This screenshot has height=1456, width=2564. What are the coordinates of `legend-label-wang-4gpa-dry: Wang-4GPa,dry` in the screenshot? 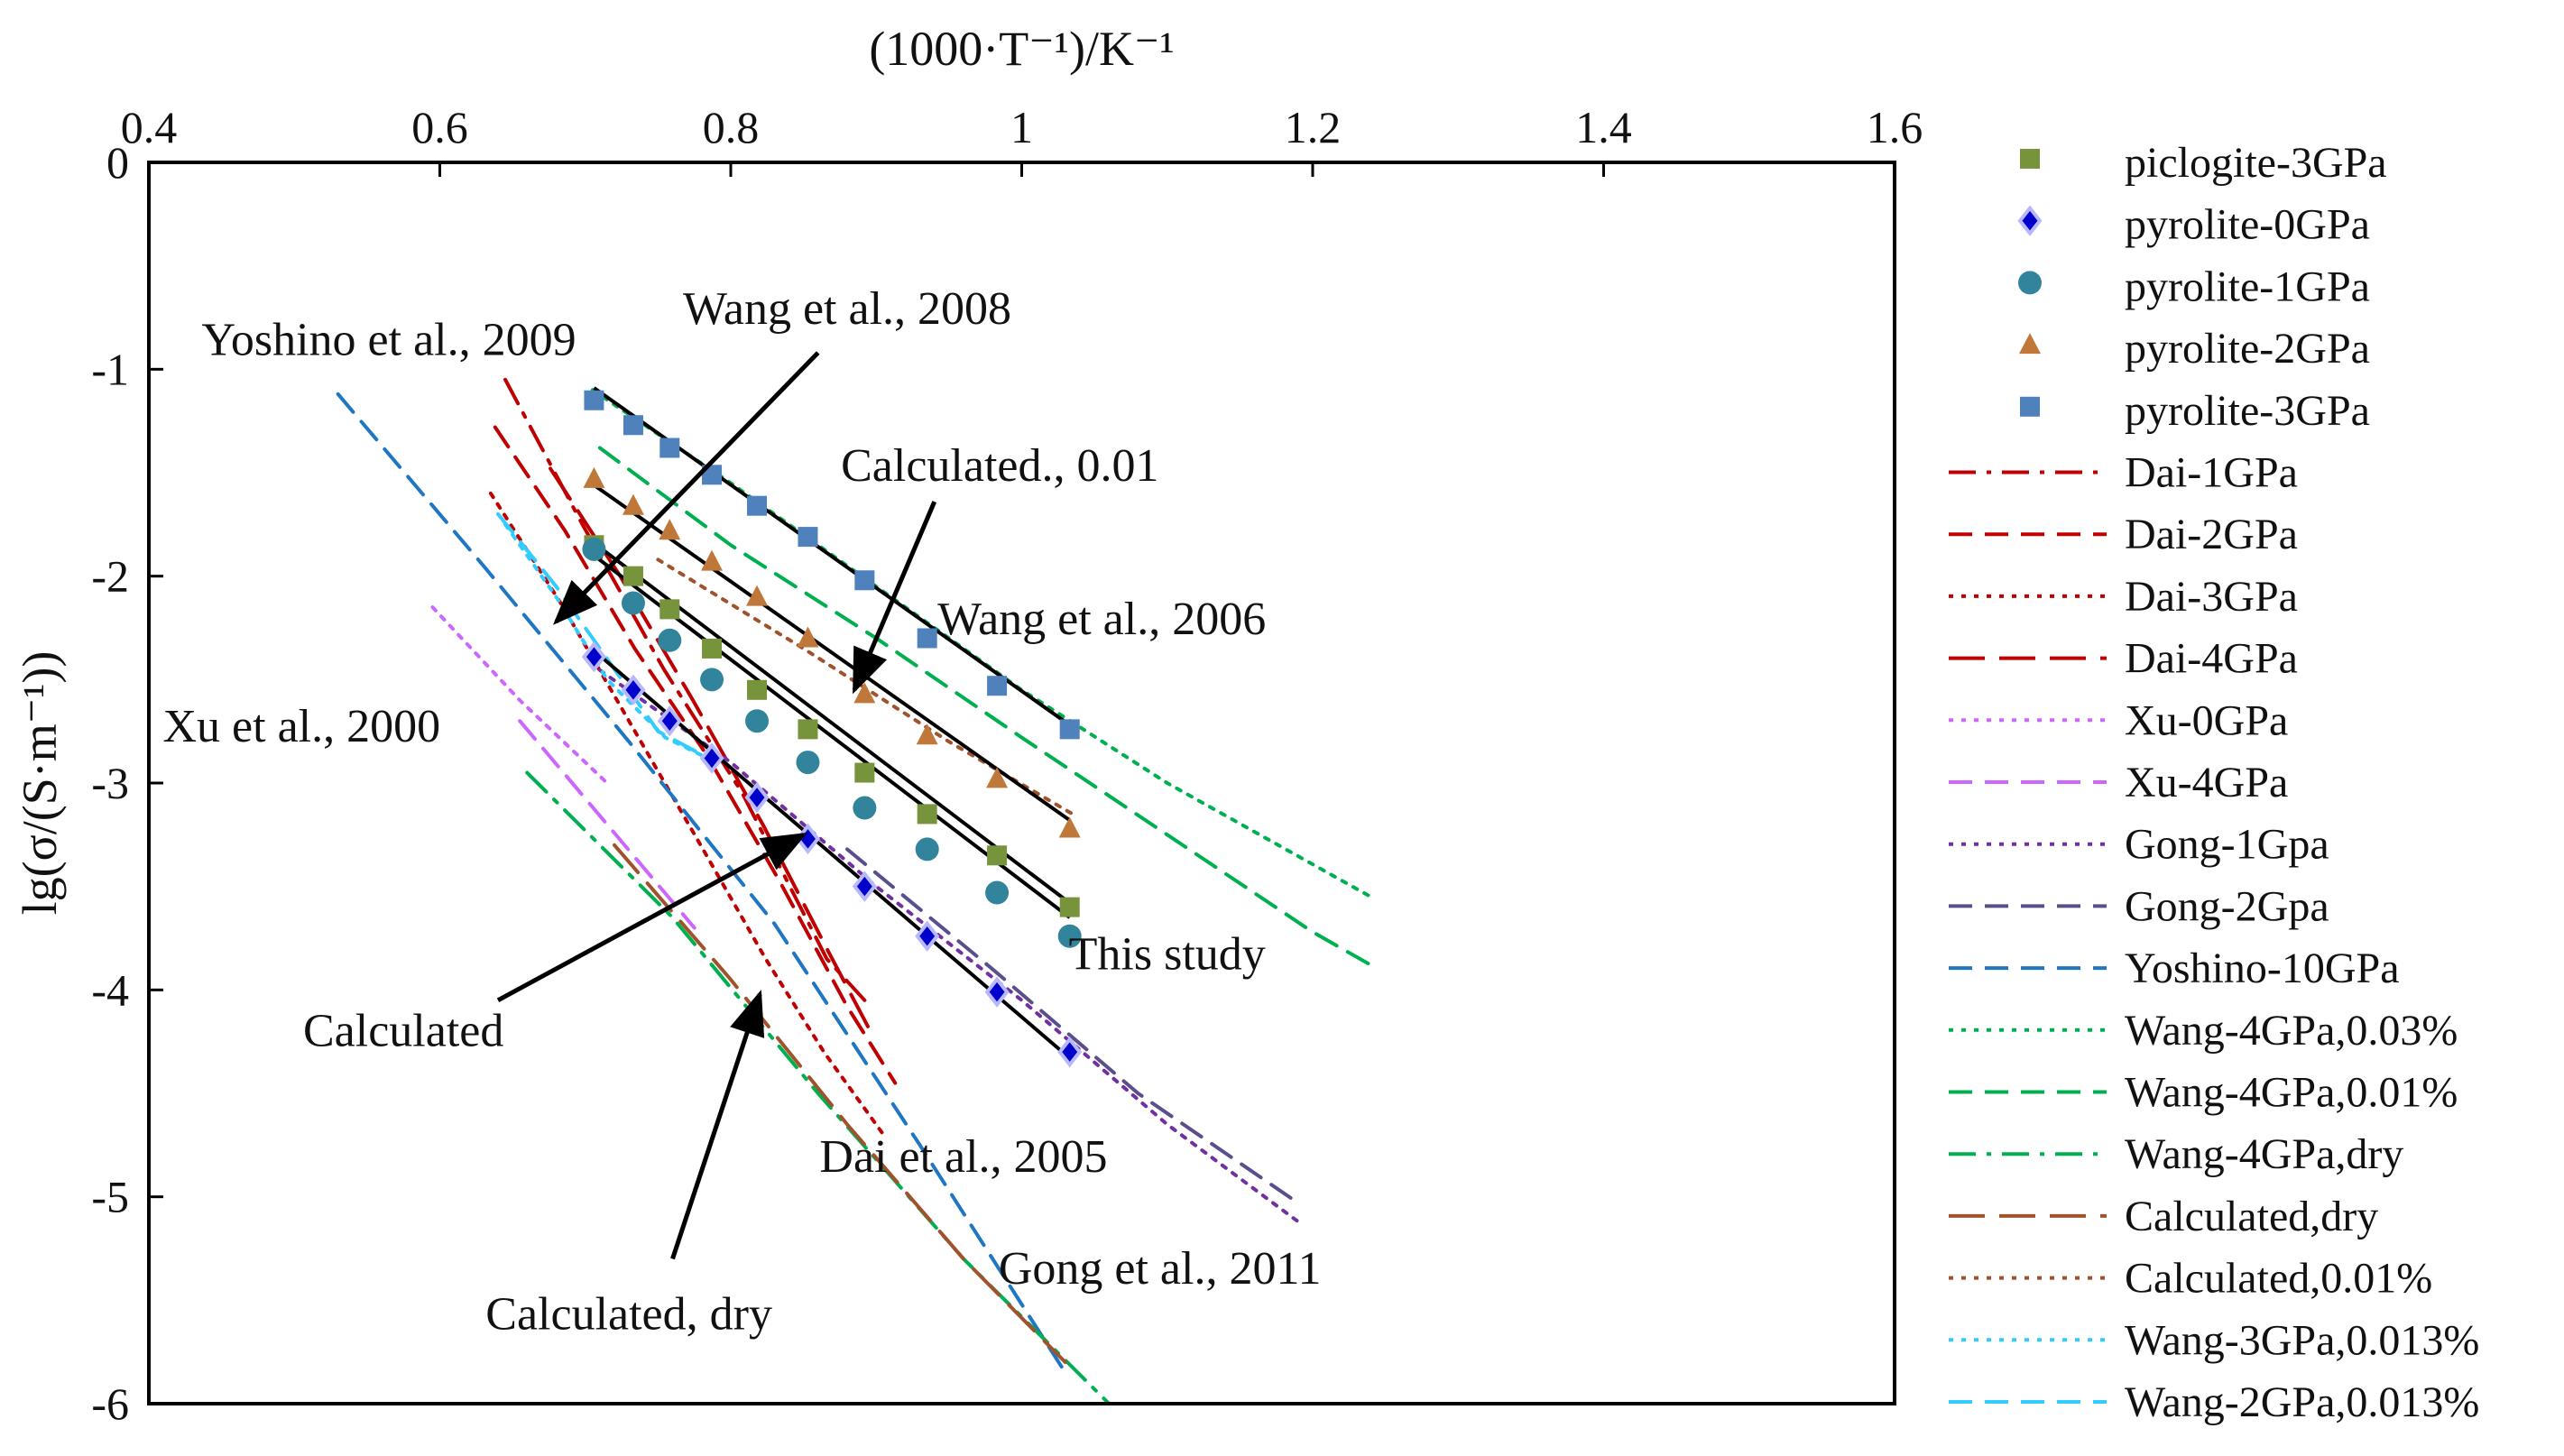 It's located at (2264, 1154).